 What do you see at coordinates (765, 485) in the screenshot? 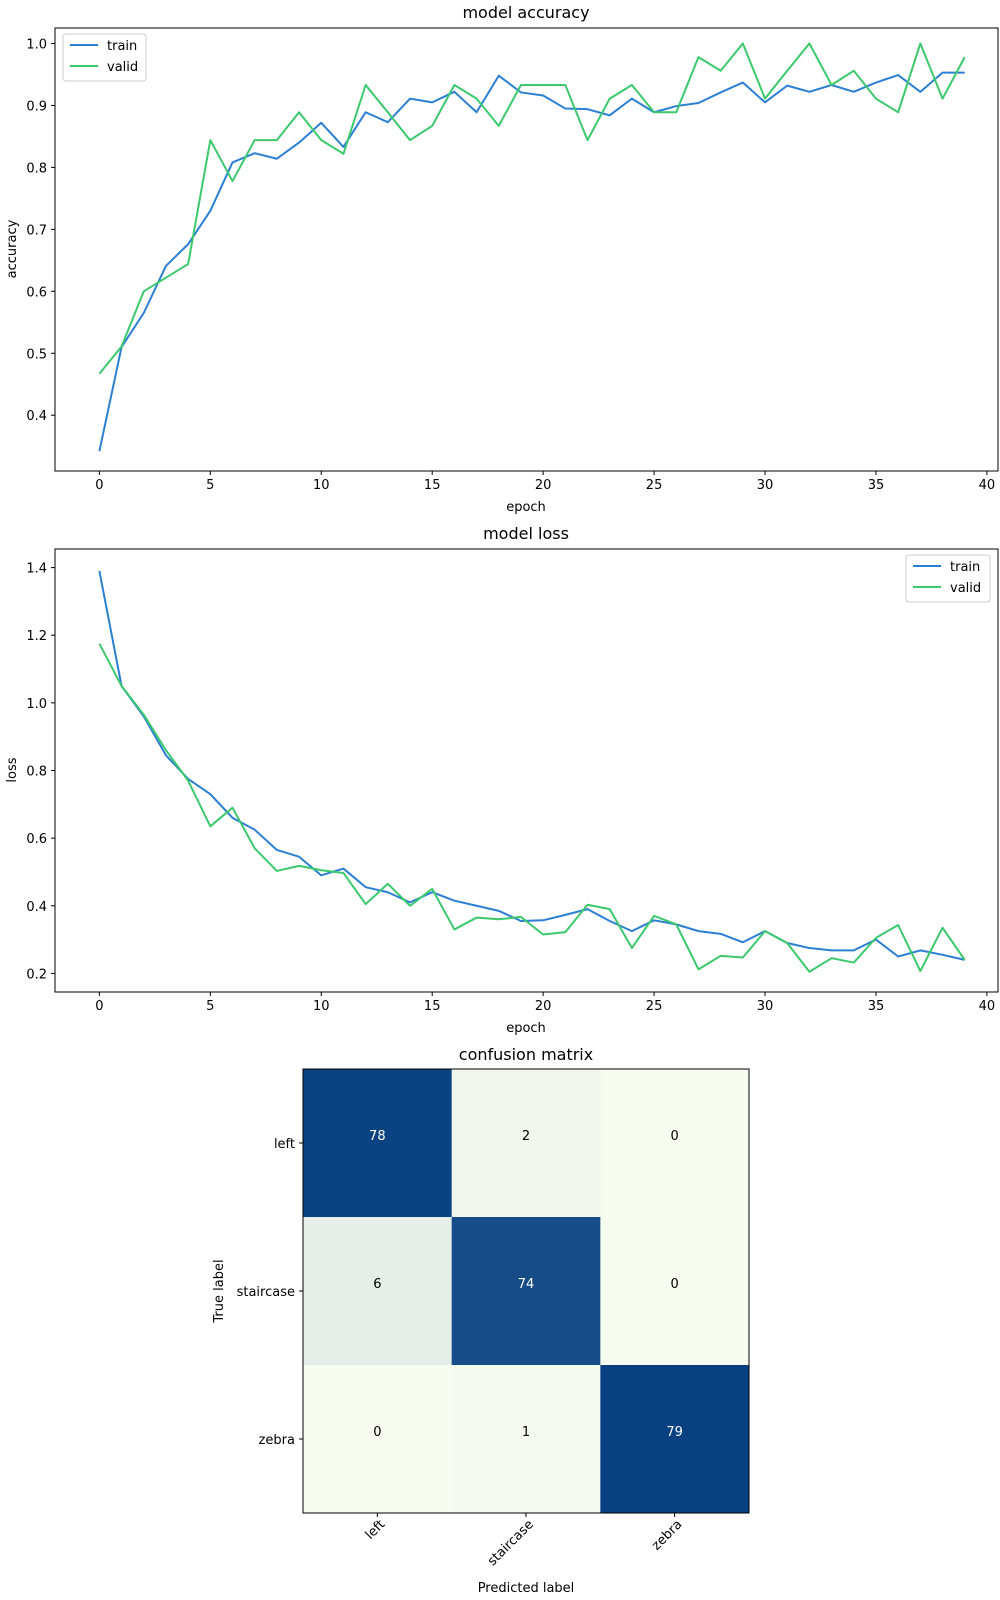
I see `acc-xtick-label: 30` at bounding box center [765, 485].